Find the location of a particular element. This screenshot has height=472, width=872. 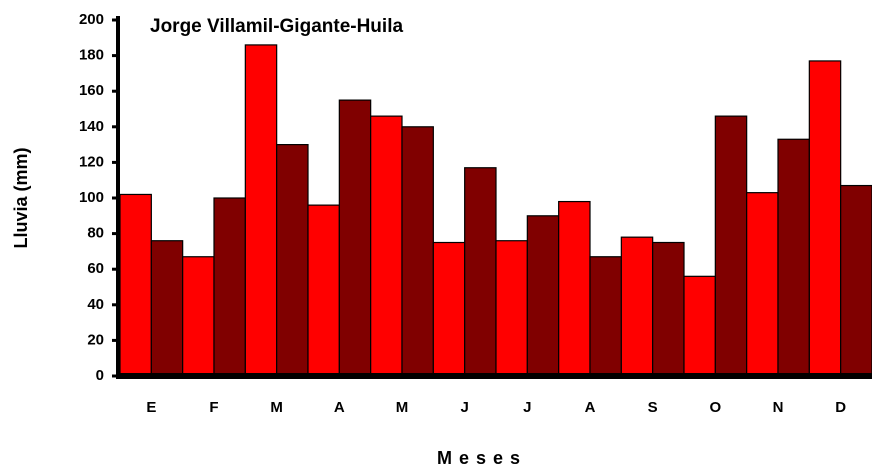

y-tick-label: 0 is located at coordinates (100, 375).